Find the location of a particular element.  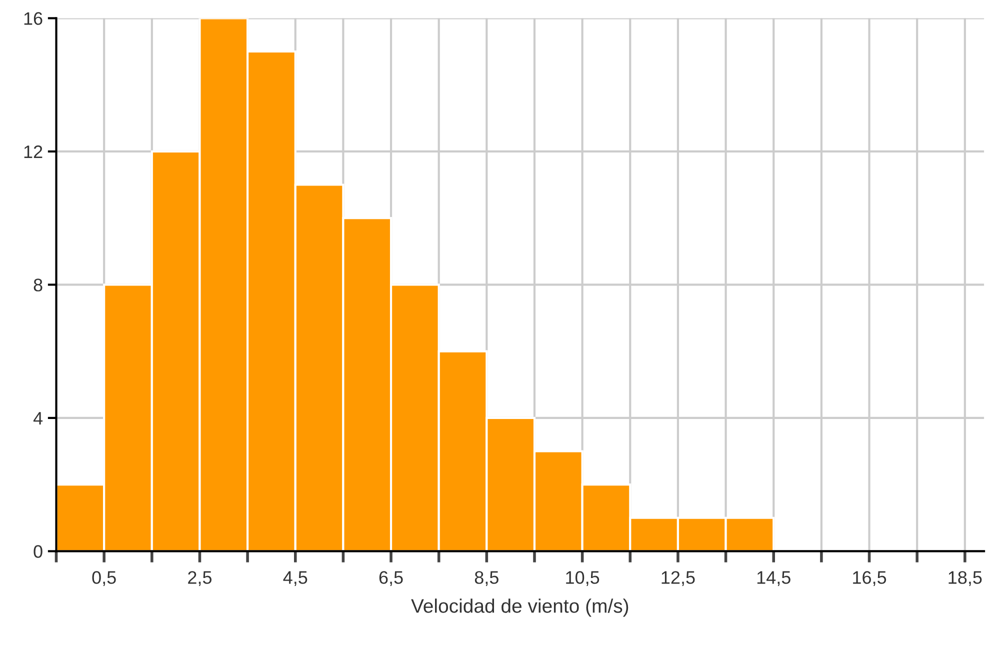

x-tick-label: 8,5 is located at coordinates (486, 578).